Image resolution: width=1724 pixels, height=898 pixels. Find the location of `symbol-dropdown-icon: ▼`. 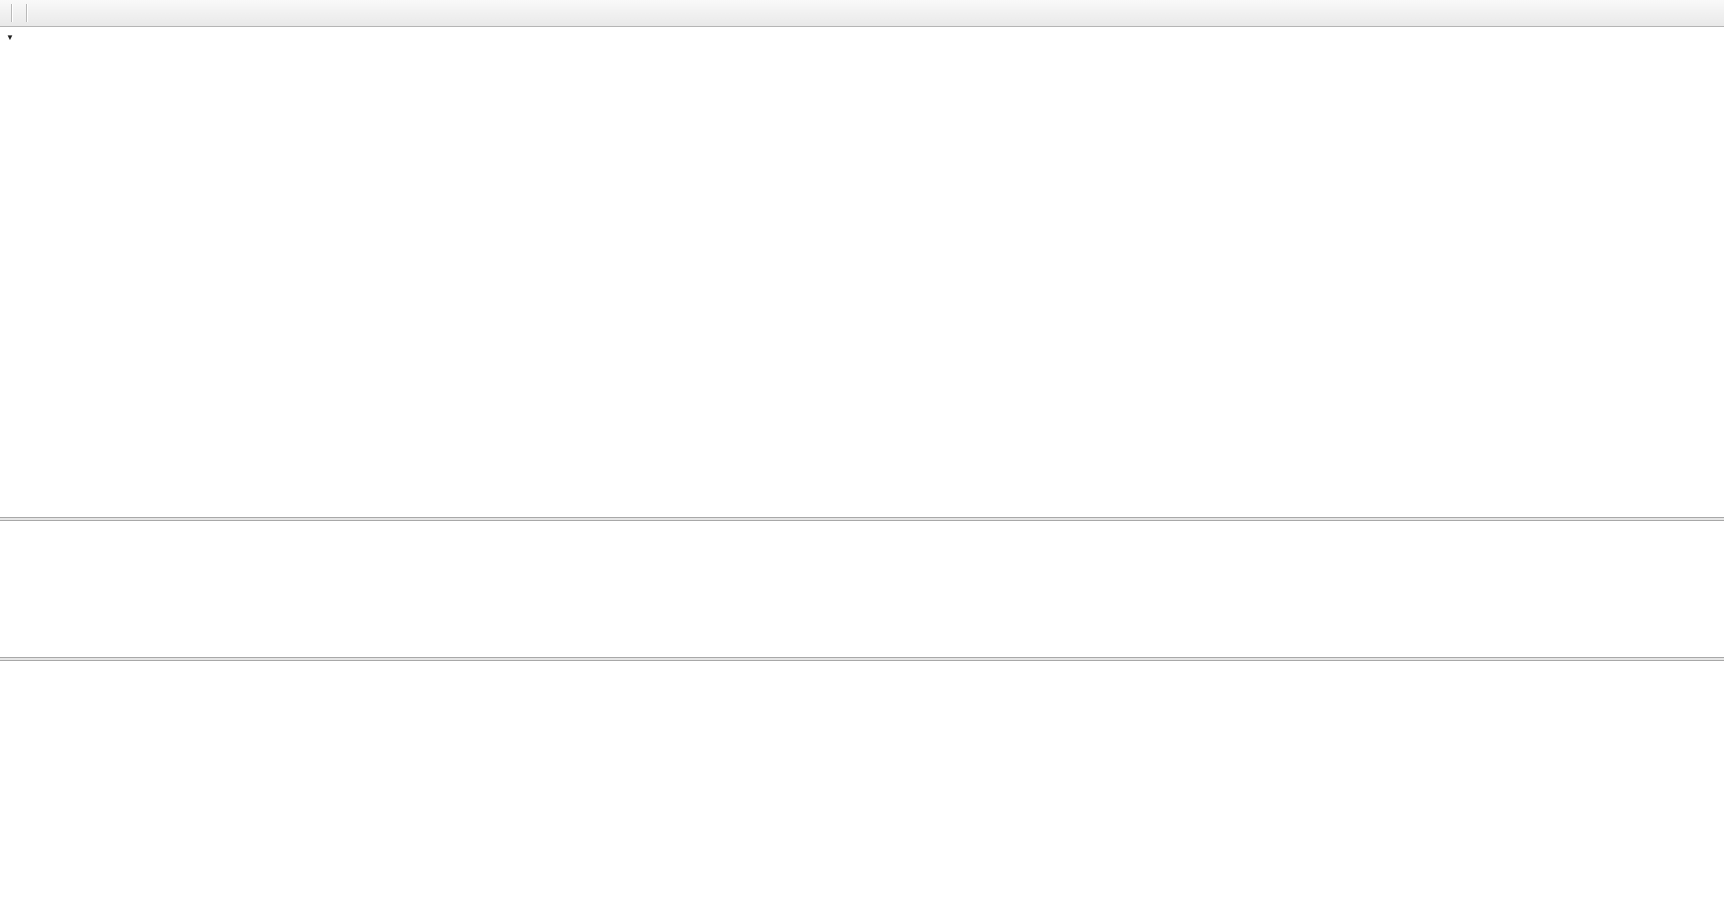

symbol-dropdown-icon: ▼ is located at coordinates (10, 37).